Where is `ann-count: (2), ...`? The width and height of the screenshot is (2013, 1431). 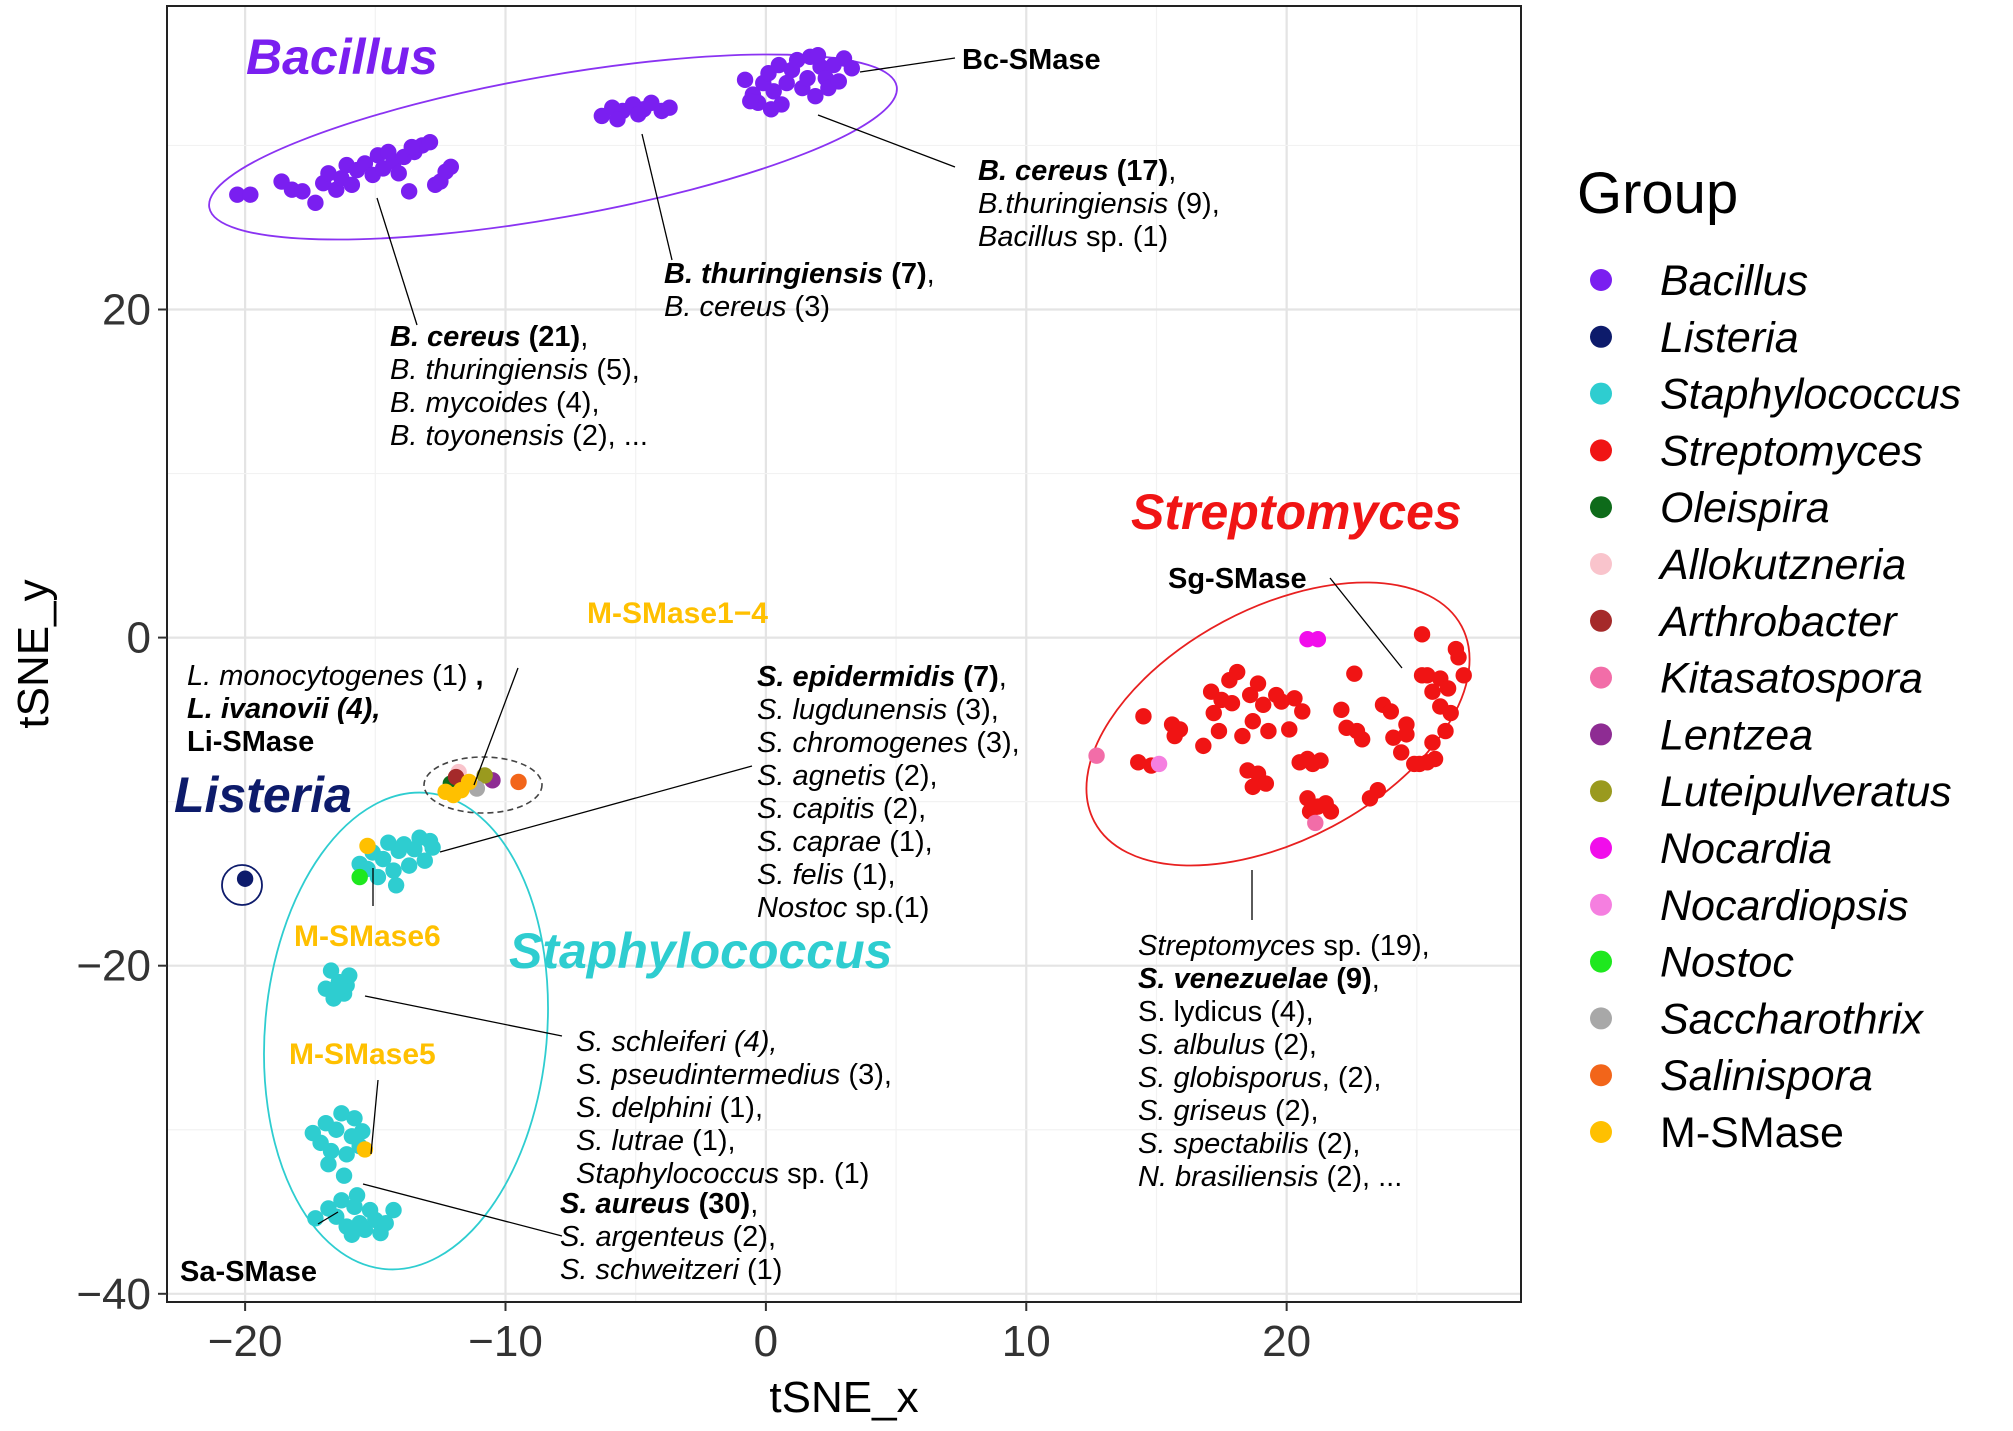
ann-count: (2), ... is located at coordinates (1361, 1177).